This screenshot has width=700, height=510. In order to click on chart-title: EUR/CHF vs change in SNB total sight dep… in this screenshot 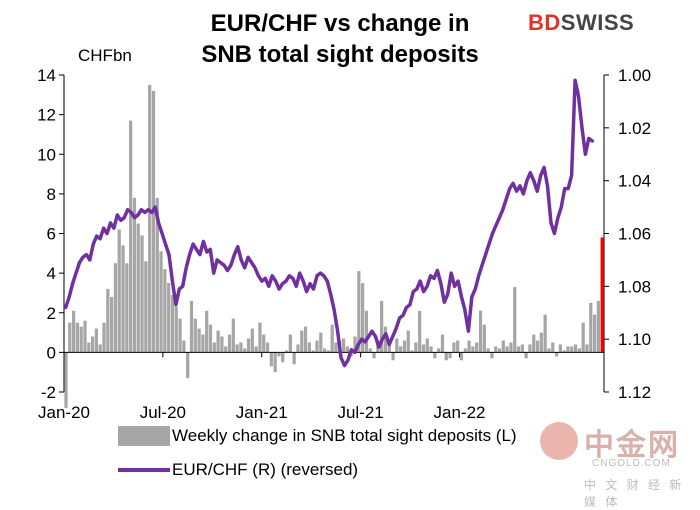, I will do `click(340, 39)`.